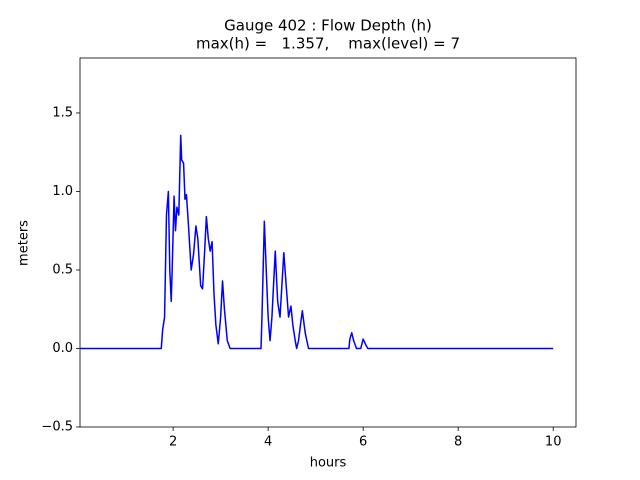 The height and width of the screenshot is (480, 640). I want to click on chart-subtitle: max(h) = 1.357, max(level) = 7, so click(328, 44).